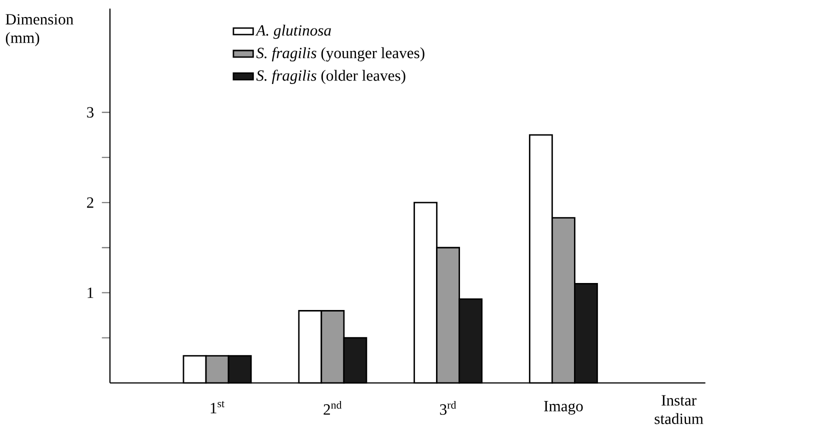 Image resolution: width=830 pixels, height=440 pixels. What do you see at coordinates (563, 407) in the screenshot?
I see `x-tick-label: Imago` at bounding box center [563, 407].